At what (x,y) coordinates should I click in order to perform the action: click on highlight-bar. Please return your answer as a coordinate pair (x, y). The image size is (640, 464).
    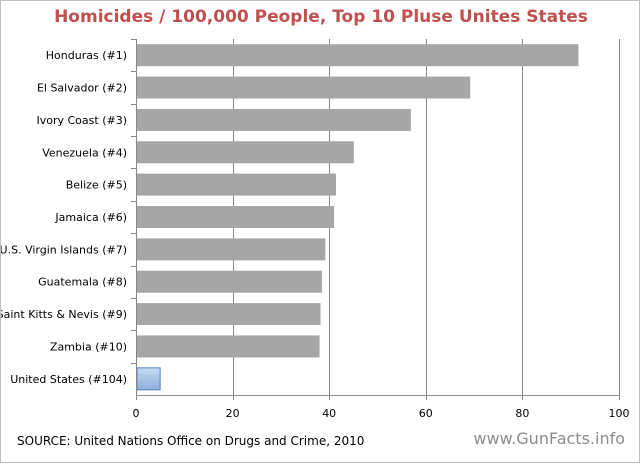
    Looking at the image, I should click on (148, 379).